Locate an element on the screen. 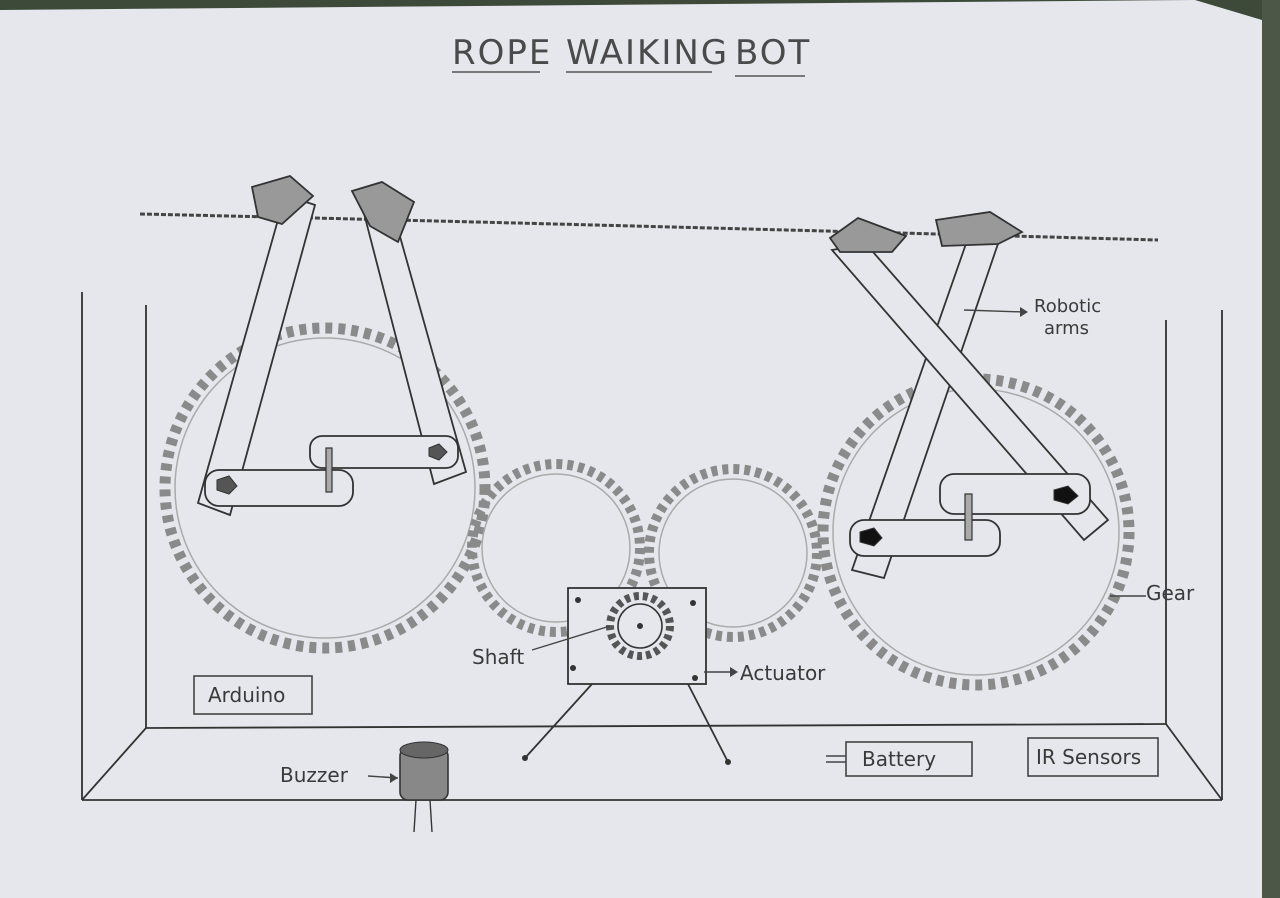 Image resolution: width=1280 pixels, height=898 pixels. buzzer-label: Buzzer is located at coordinates (314, 775).